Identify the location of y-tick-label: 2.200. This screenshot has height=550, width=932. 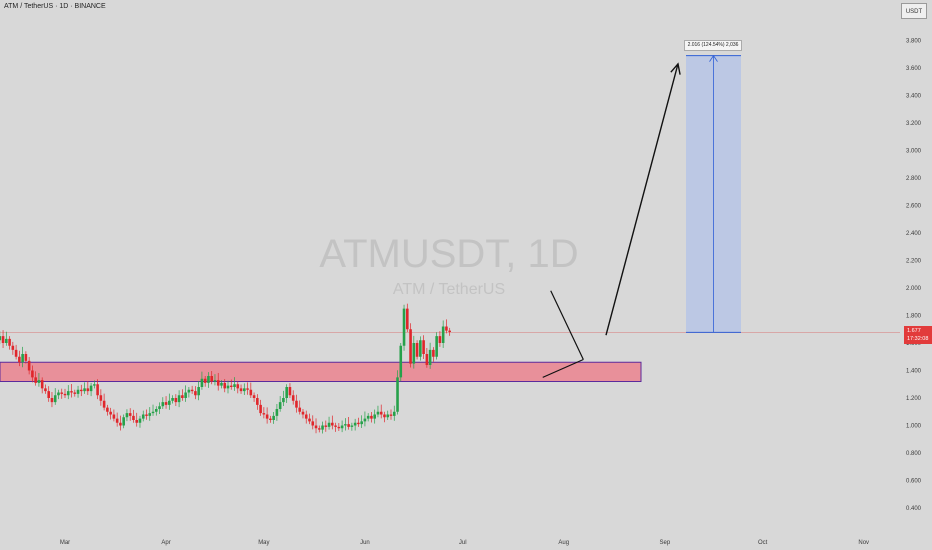
(914, 262).